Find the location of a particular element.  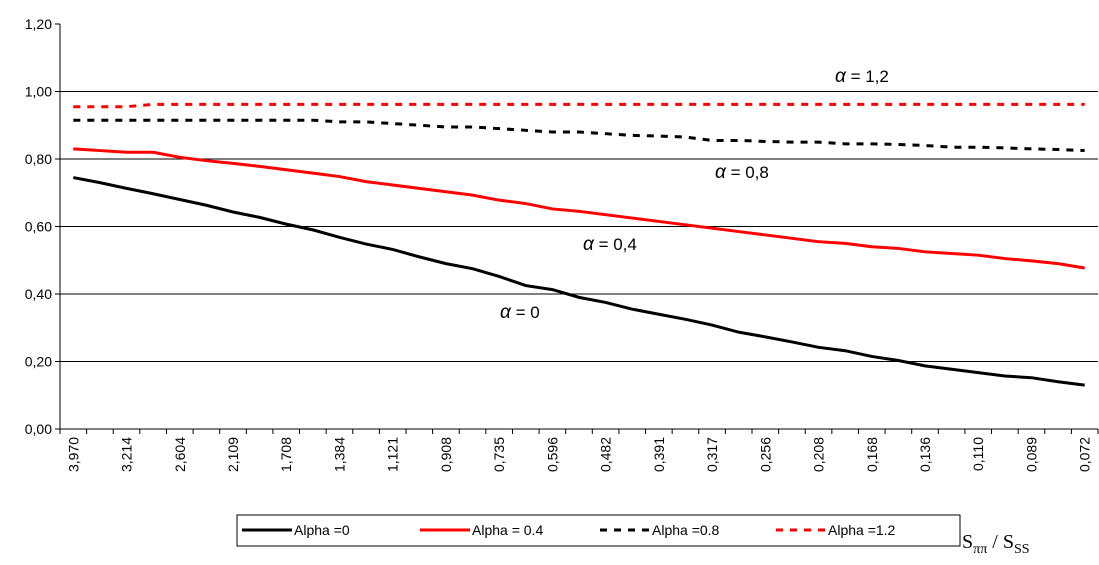

x-axis-title: Sππ / SSS is located at coordinates (996, 544).